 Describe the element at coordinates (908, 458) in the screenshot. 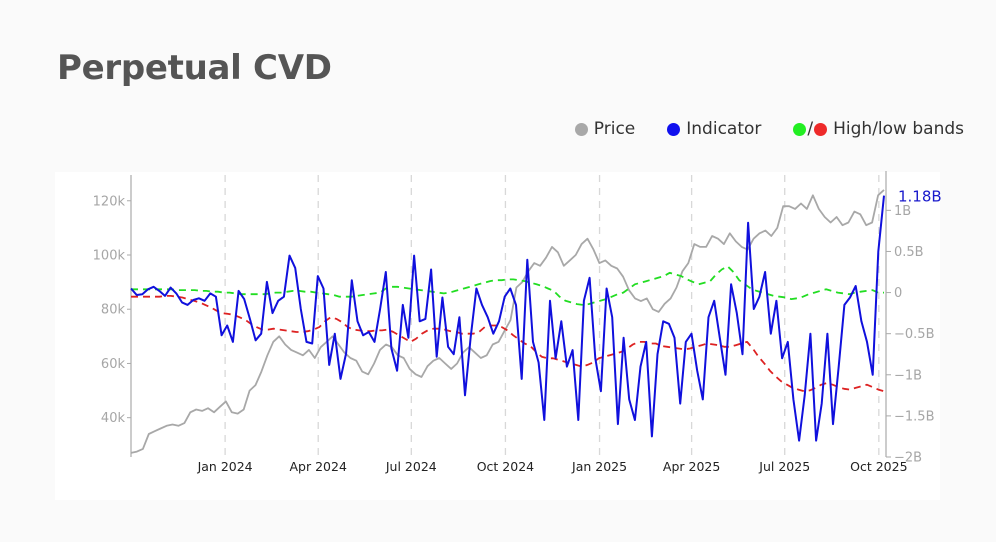

I see `right-tick-label: −2B` at that location.